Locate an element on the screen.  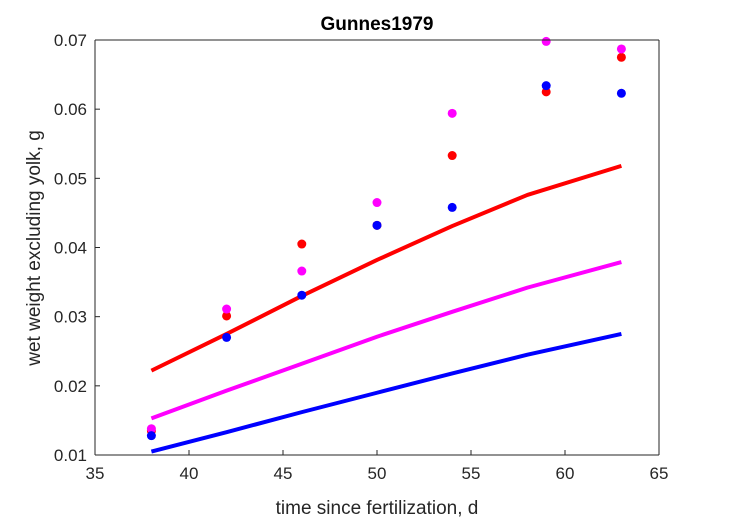
y-tick-label: 0.04 is located at coordinates (70, 248).